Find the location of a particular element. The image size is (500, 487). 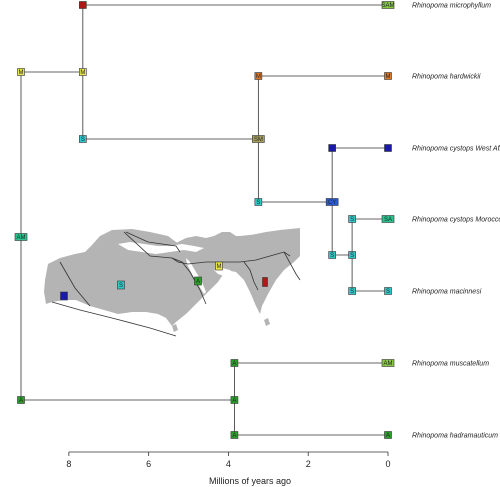

axis-tick-label: 6 is located at coordinates (148, 464).